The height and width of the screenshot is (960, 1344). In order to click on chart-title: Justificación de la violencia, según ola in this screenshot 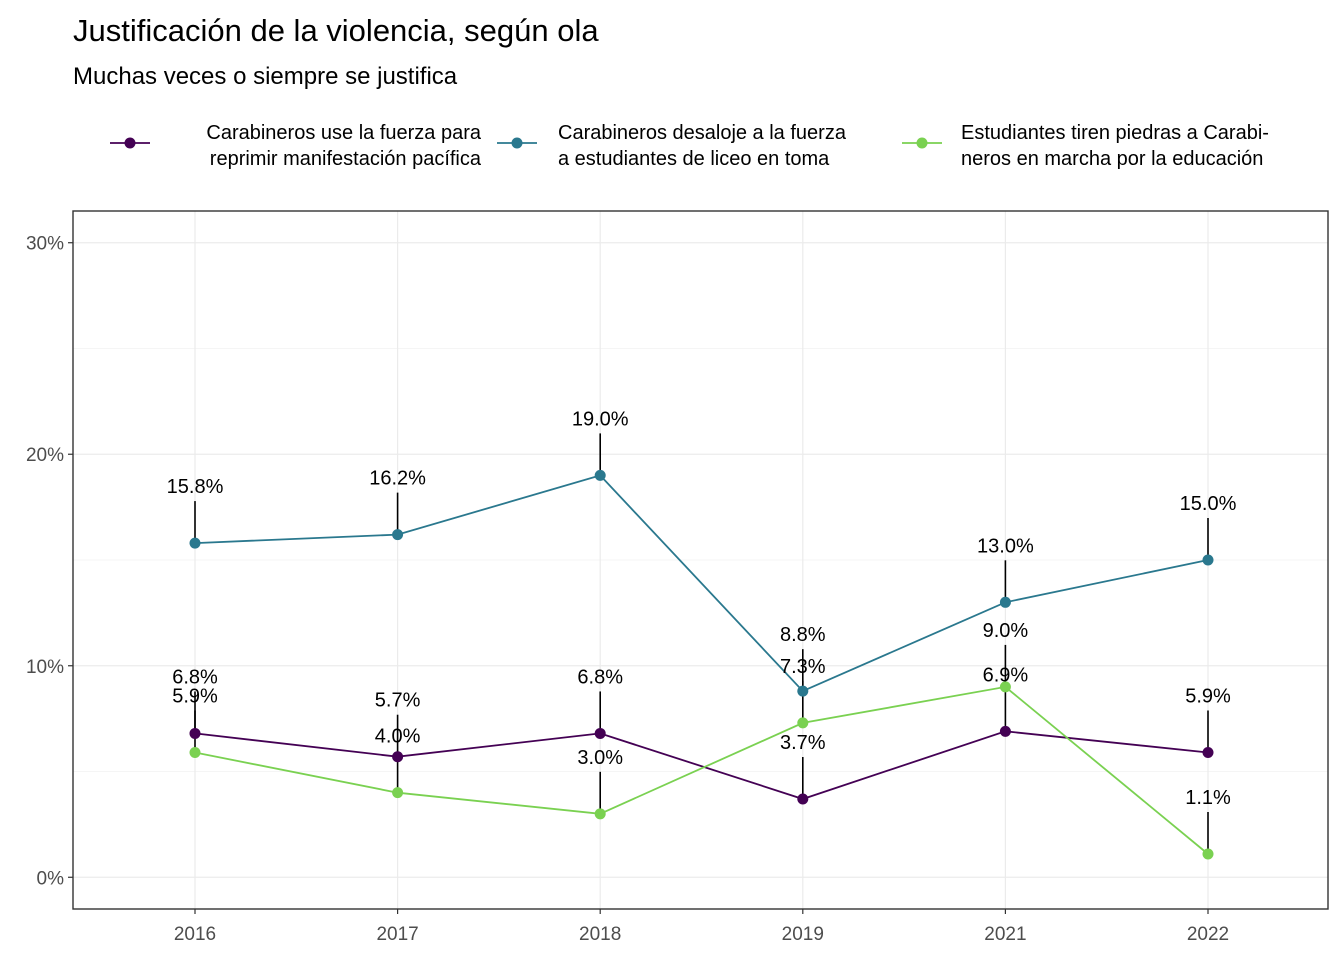, I will do `click(336, 30)`.